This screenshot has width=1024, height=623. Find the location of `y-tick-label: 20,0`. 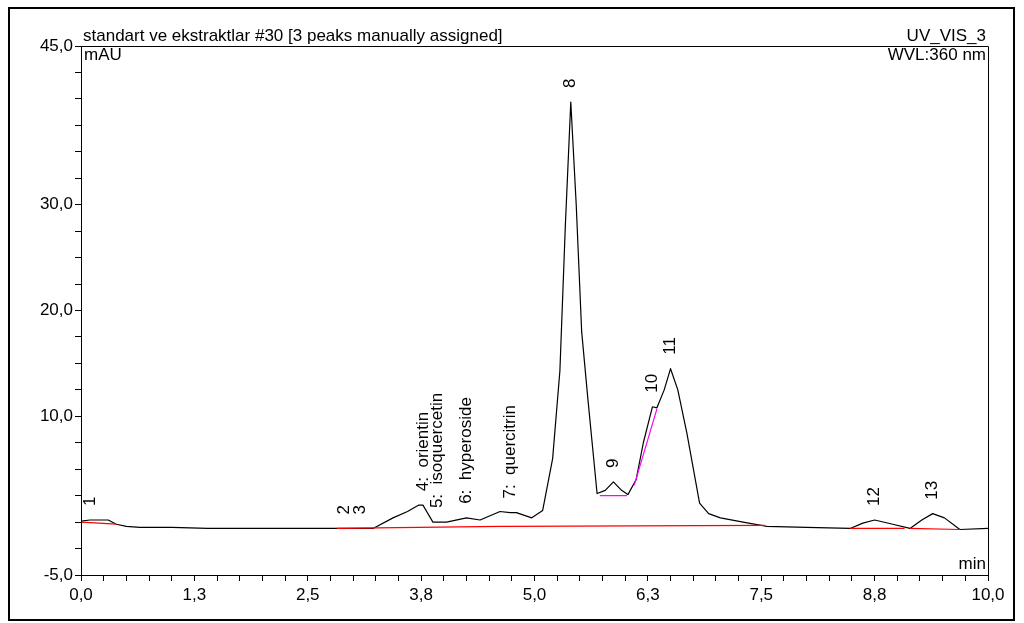

y-tick-label: 20,0 is located at coordinates (56, 310).